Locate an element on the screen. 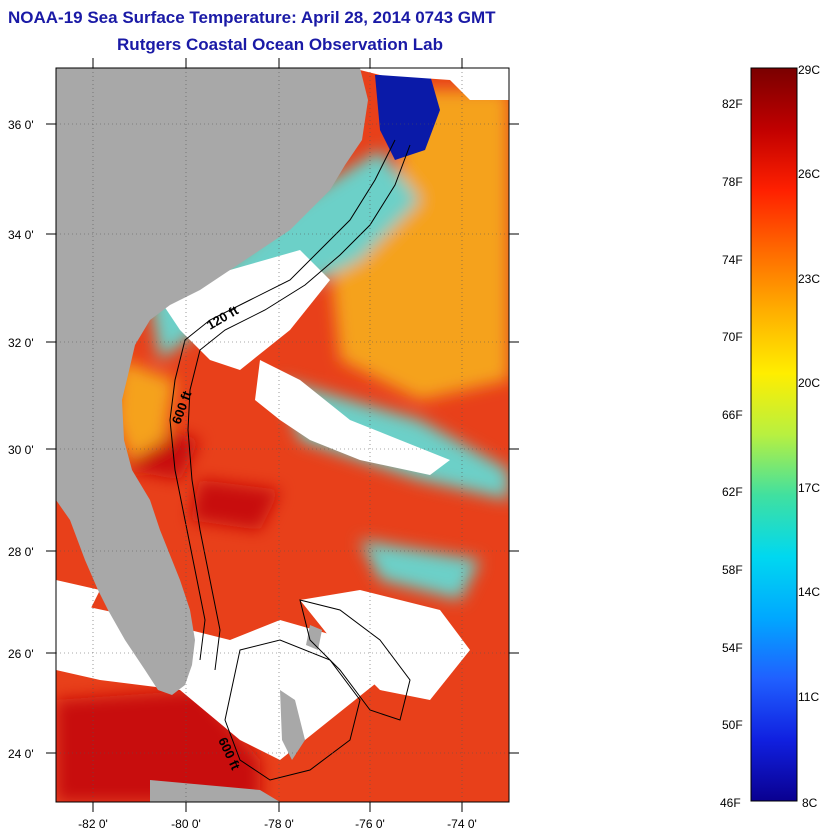 The width and height of the screenshot is (825, 832). colorbar-c-label: 23C is located at coordinates (809, 279).